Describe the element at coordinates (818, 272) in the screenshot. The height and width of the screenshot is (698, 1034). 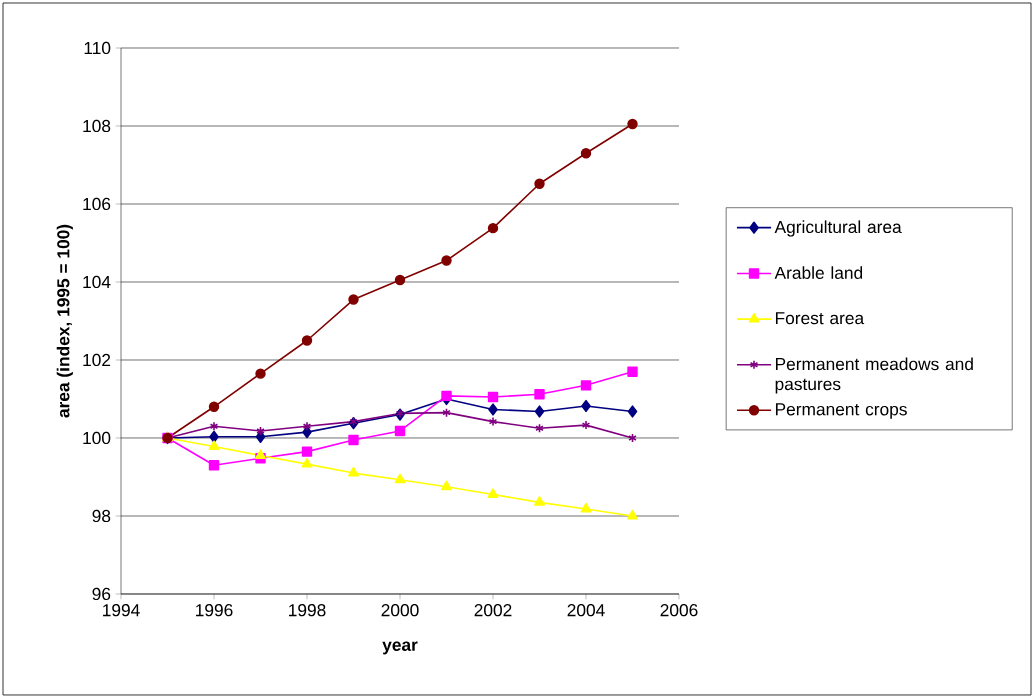
I see `legend-label: Arable land` at that location.